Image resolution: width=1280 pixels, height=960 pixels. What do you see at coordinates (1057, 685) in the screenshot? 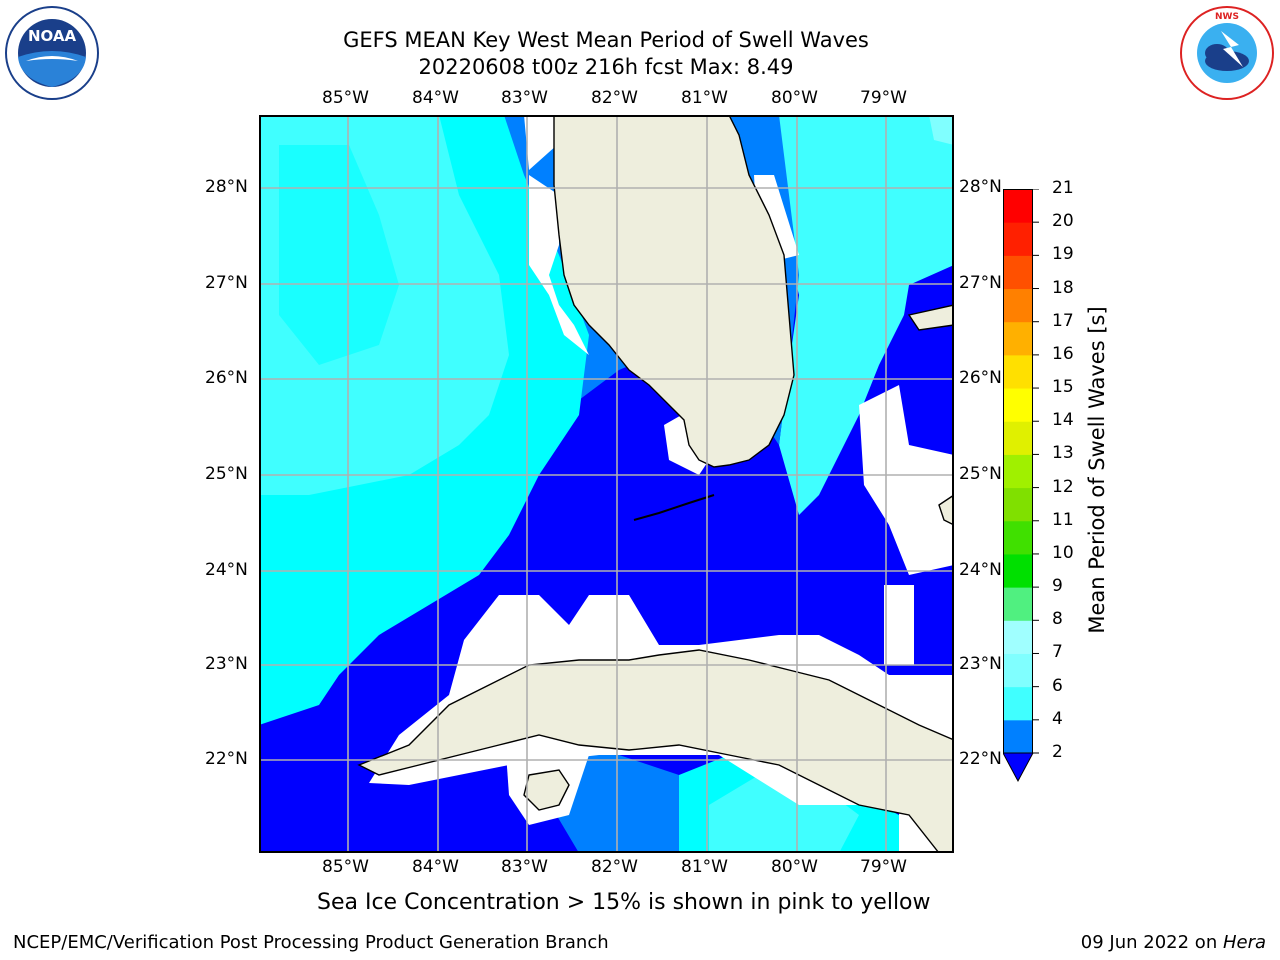
I see `colorbar-tick-label: 6` at bounding box center [1057, 685].